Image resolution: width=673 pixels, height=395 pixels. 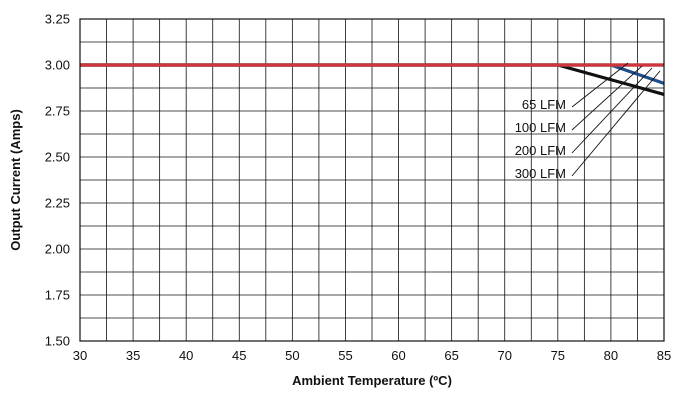 I want to click on x-tick-label: 35, so click(x=133, y=355).